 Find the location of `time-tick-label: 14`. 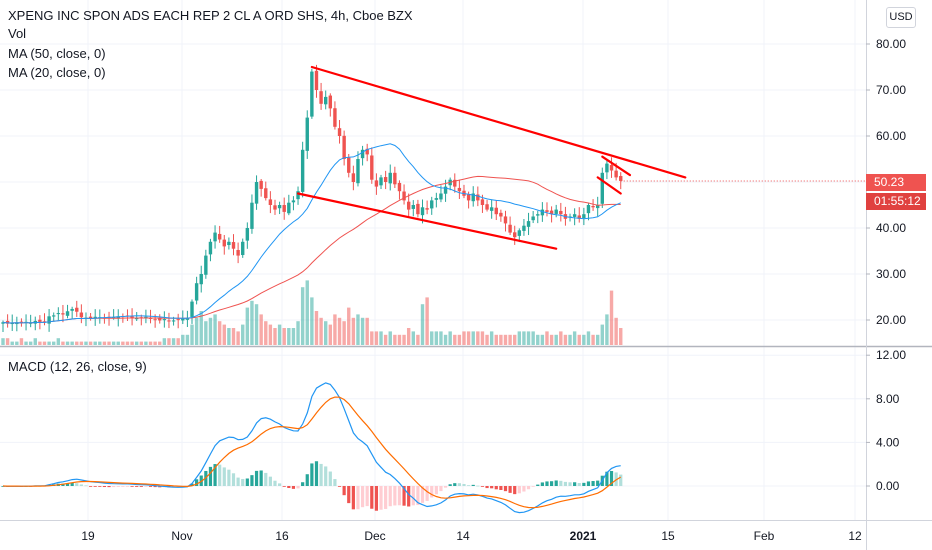

time-tick-label: 14 is located at coordinates (463, 536).